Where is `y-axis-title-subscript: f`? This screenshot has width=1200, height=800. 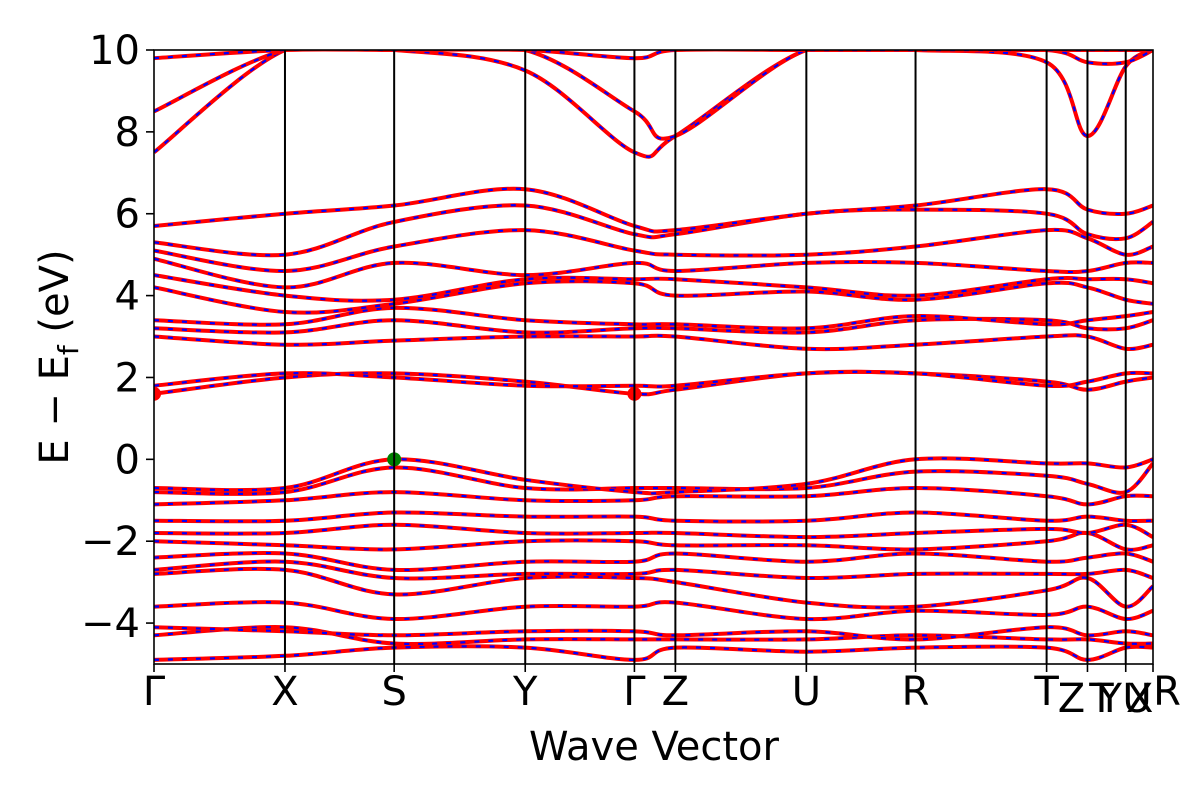 y-axis-title-subscript: f is located at coordinates (68, 349).